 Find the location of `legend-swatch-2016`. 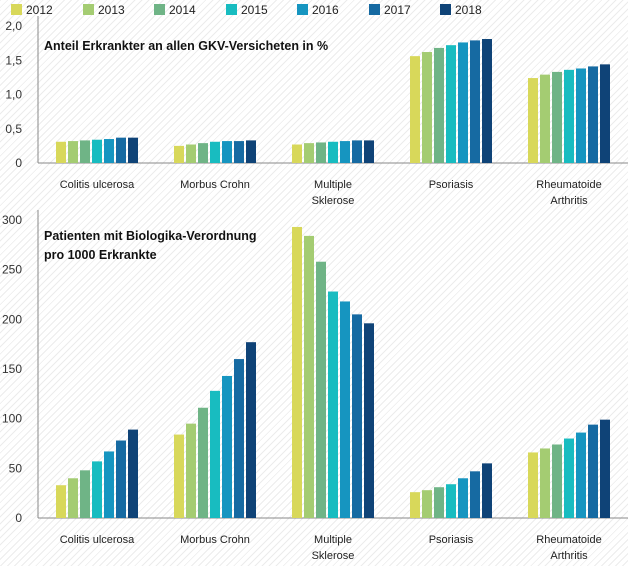

legend-swatch-2016 is located at coordinates (302, 9).